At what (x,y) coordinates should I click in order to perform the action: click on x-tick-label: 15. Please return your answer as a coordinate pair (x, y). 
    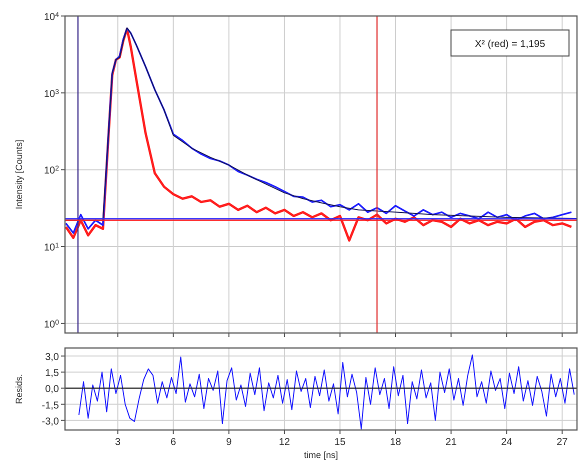
    Looking at the image, I should click on (340, 442).